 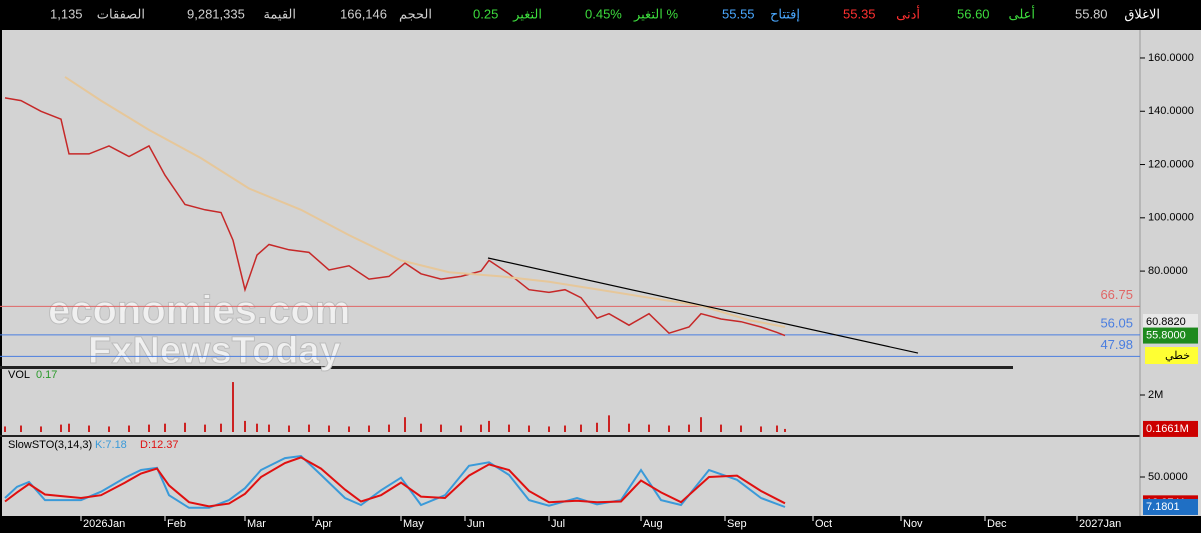 What do you see at coordinates (214, 351) in the screenshot?
I see `watermark: FxNewsToday` at bounding box center [214, 351].